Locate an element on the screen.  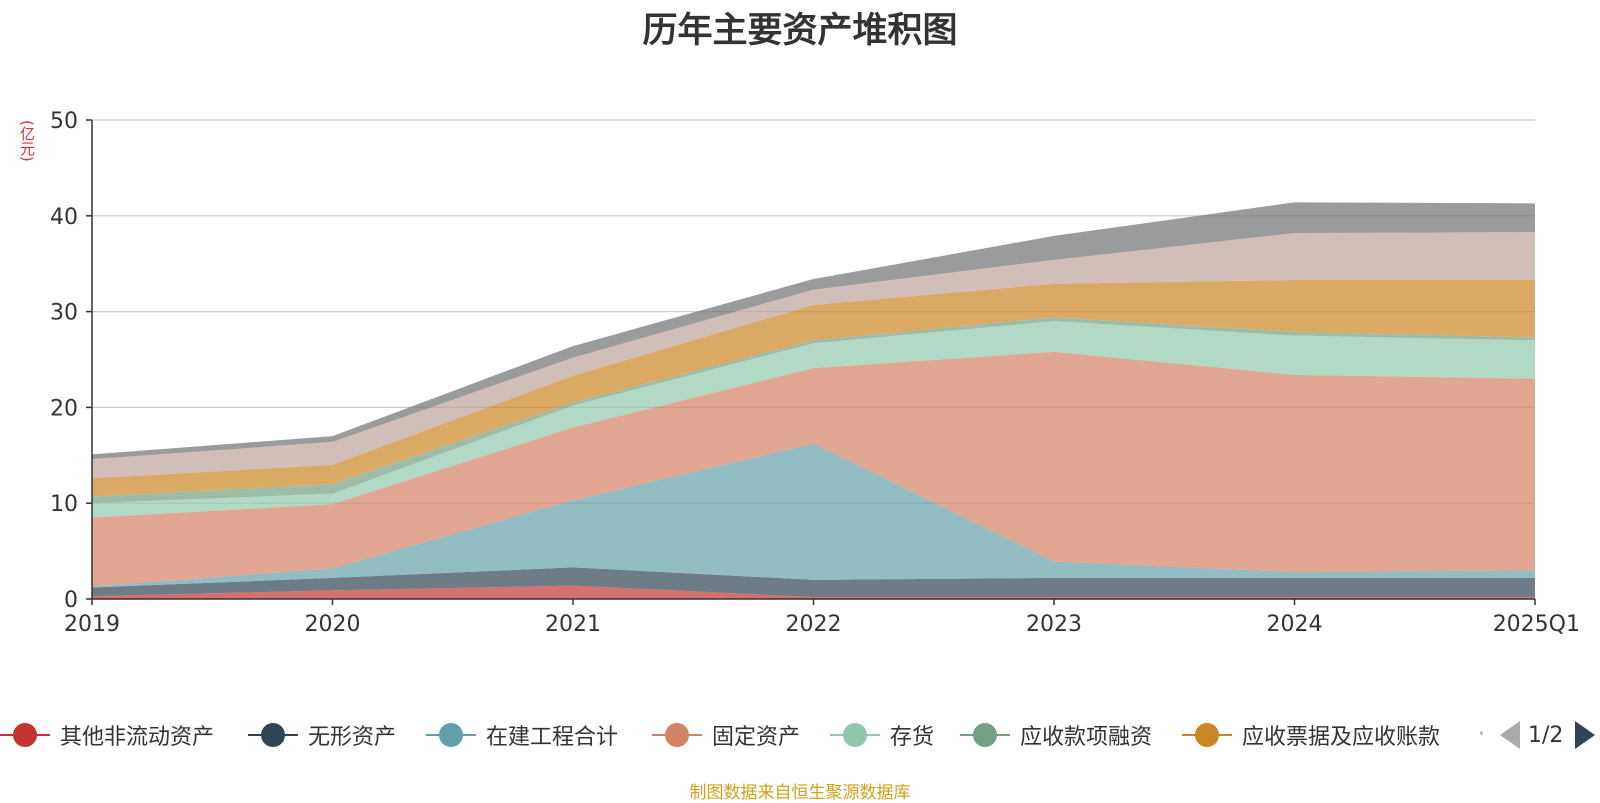
chart-title: 历年主要资产堆积图 is located at coordinates (800, 31).